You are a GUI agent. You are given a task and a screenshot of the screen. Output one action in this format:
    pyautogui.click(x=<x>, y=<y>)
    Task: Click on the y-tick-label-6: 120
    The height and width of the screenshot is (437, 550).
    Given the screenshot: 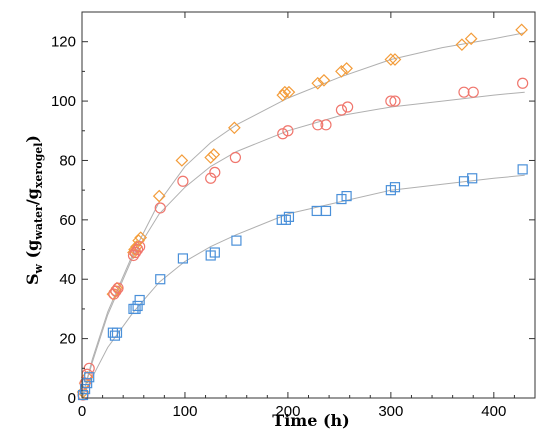 What is the action you would take?
    pyautogui.click(x=63, y=42)
    